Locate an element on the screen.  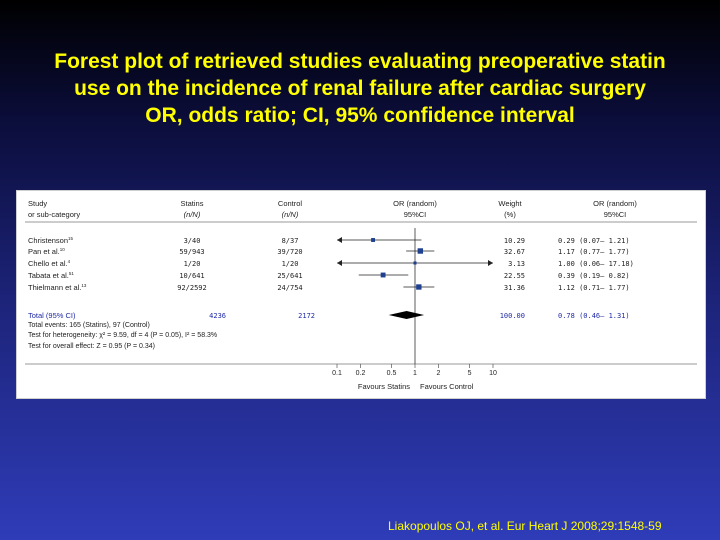
study-statins: 3/40 is located at coordinates (192, 241).